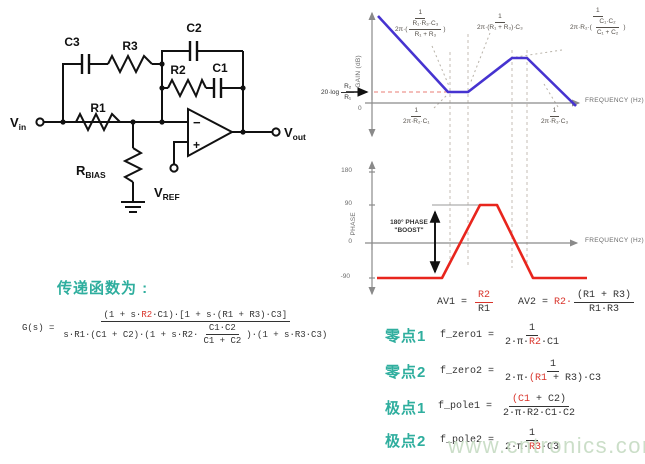 The image size is (645, 464). I want to click on phase-axes, so click(472, 228).